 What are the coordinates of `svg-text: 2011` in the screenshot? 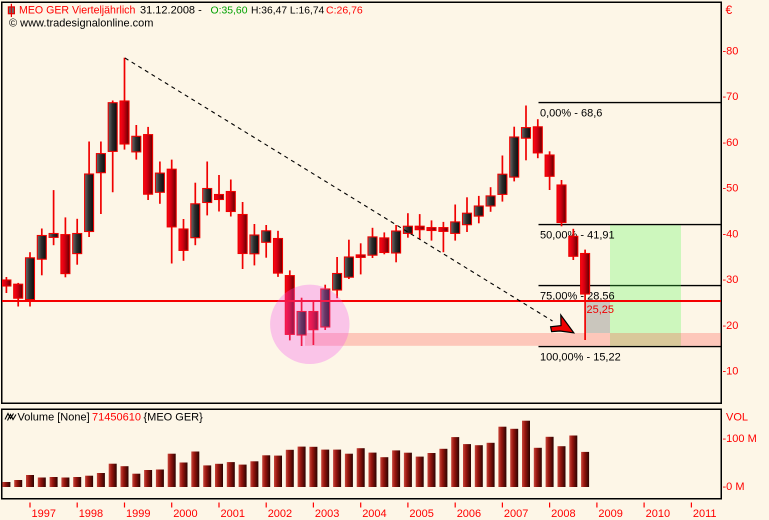 It's located at (705, 514).